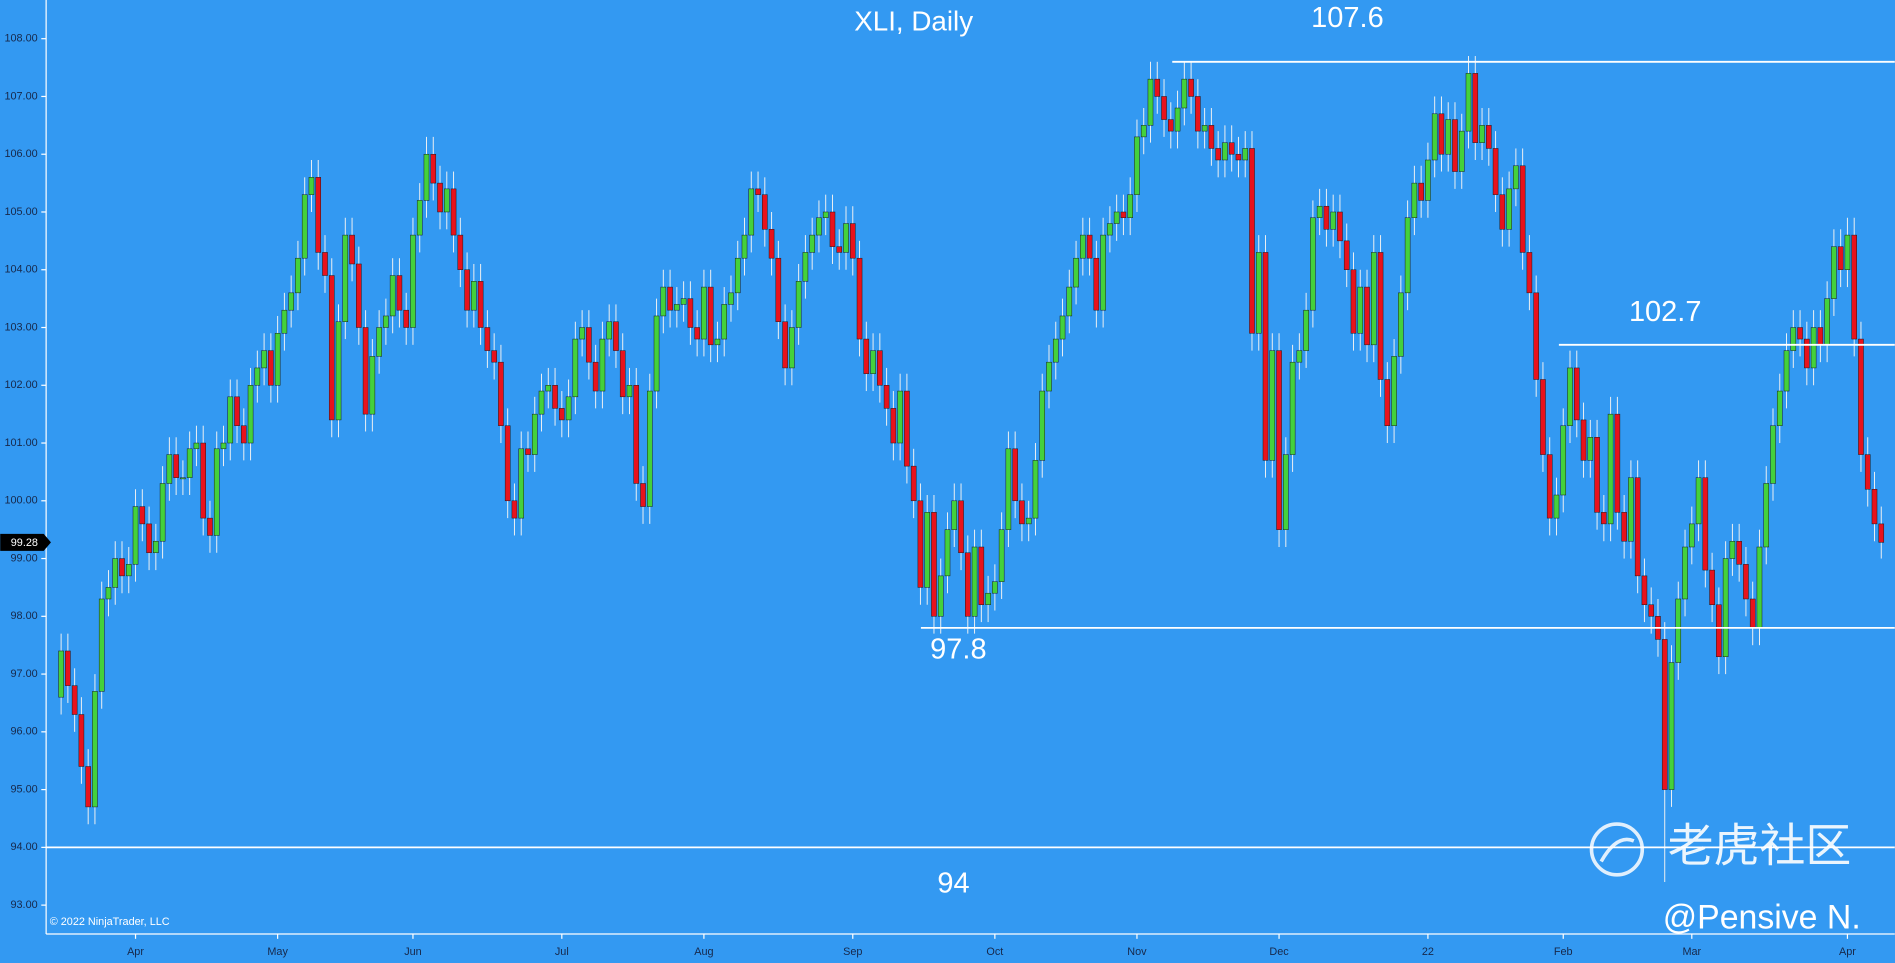 This screenshot has width=1895, height=963. I want to click on y-tick-label: 99.00, so click(23, 558).